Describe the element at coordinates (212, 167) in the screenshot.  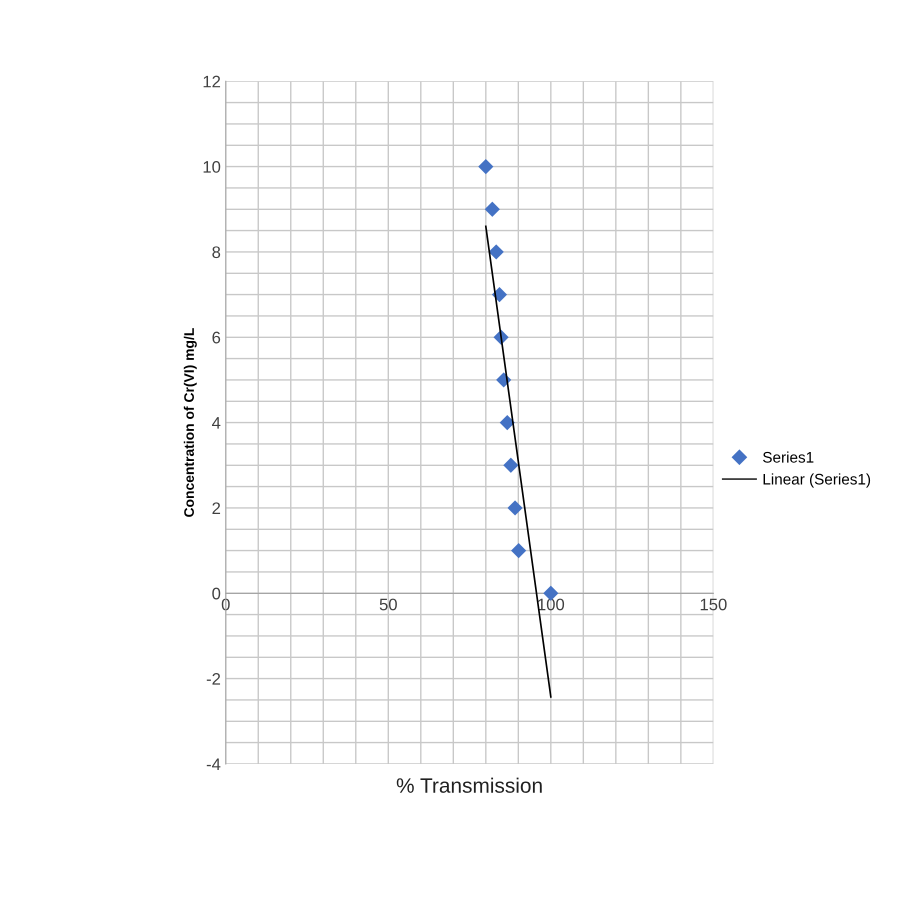
I see `y-tick-label: 10` at that location.